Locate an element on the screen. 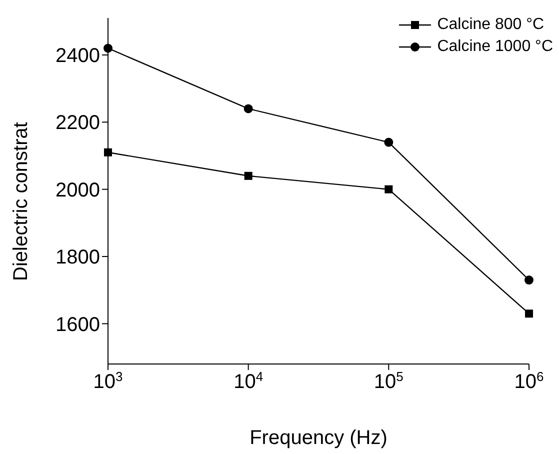  y-axis-title: Dielectric constrat is located at coordinates (21, 201).